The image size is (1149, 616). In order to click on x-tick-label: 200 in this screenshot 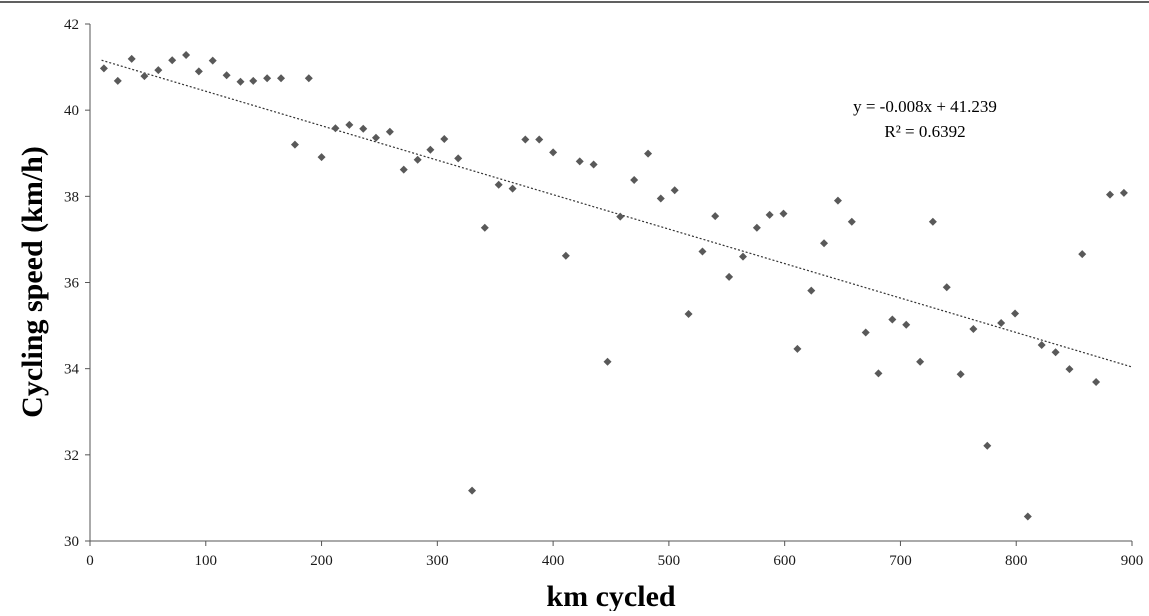, I will do `click(321, 561)`.